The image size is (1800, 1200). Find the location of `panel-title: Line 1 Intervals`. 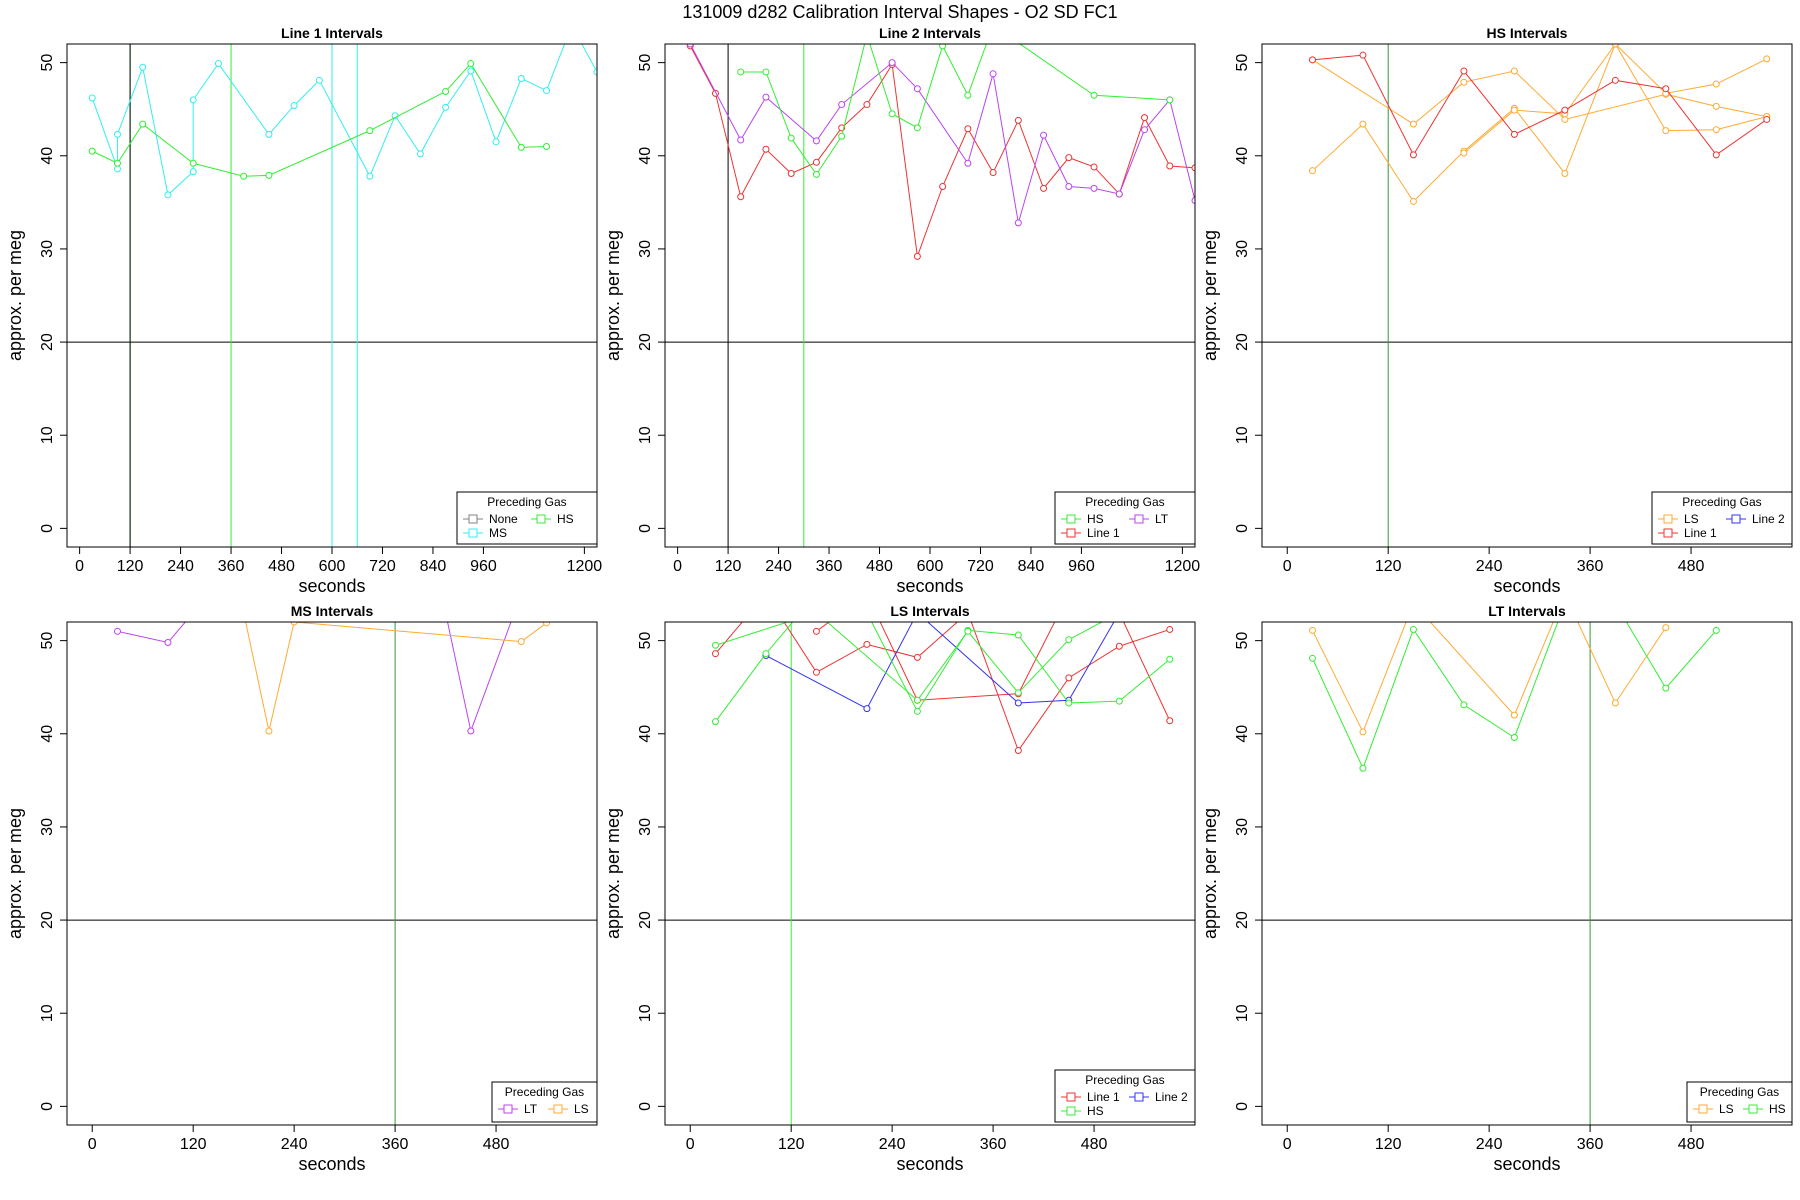

panel-title: Line 1 Intervals is located at coordinates (332, 33).